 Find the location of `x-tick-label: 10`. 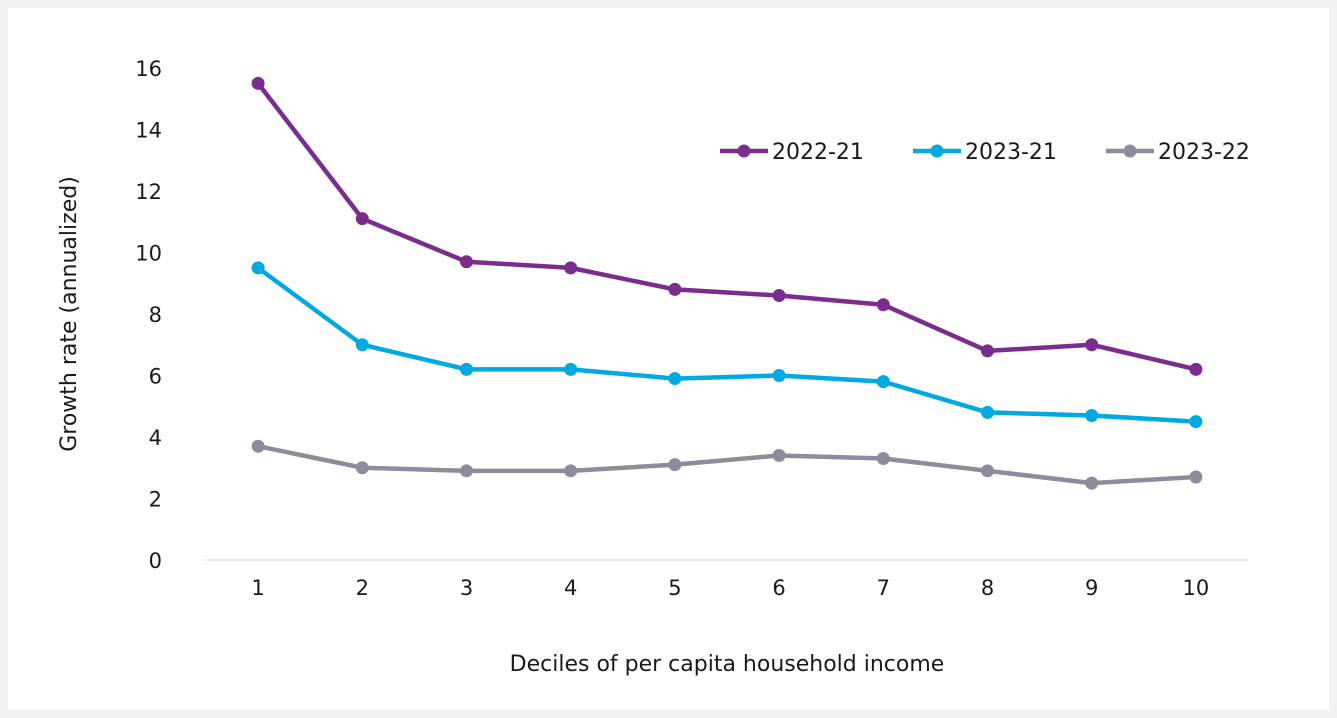

x-tick-label: 10 is located at coordinates (1196, 588).